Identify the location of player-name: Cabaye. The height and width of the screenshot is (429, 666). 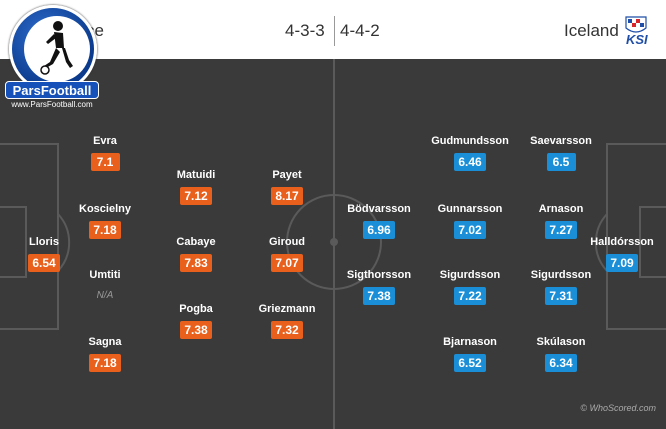
(196, 242).